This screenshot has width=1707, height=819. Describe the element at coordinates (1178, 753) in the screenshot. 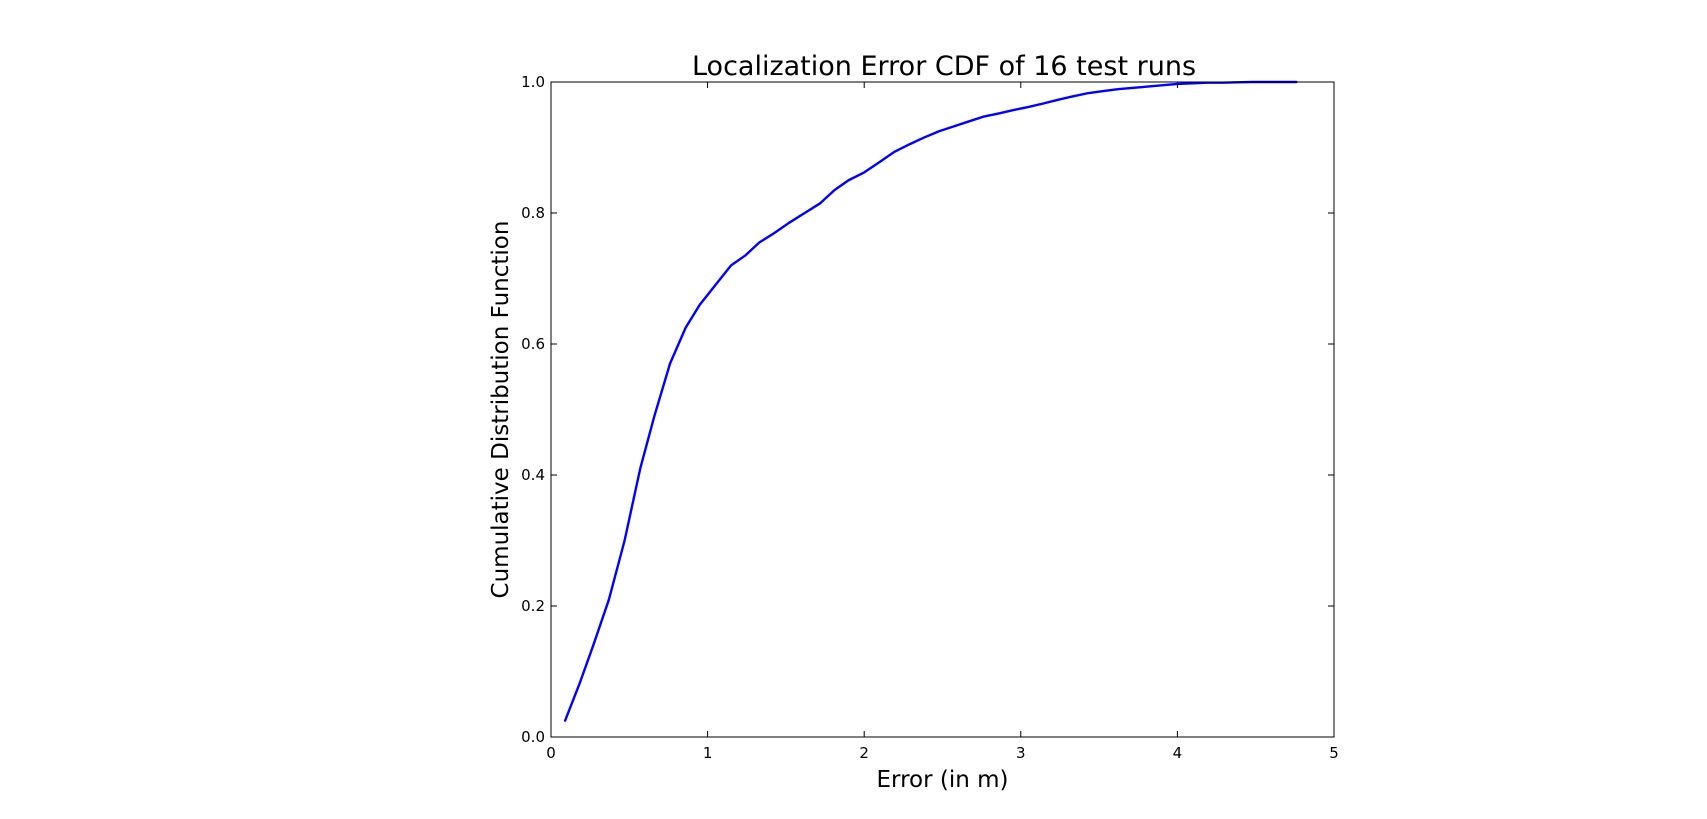

I see `x-tick-label: 4` at that location.